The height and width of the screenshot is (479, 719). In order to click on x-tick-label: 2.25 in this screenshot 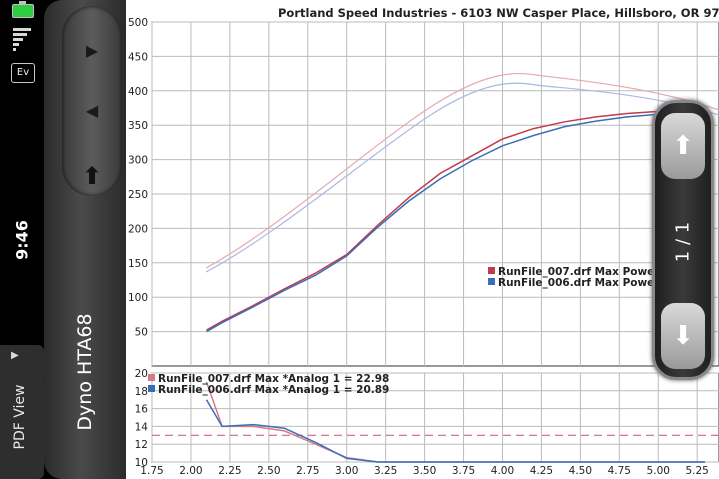, I will do `click(229, 471)`.